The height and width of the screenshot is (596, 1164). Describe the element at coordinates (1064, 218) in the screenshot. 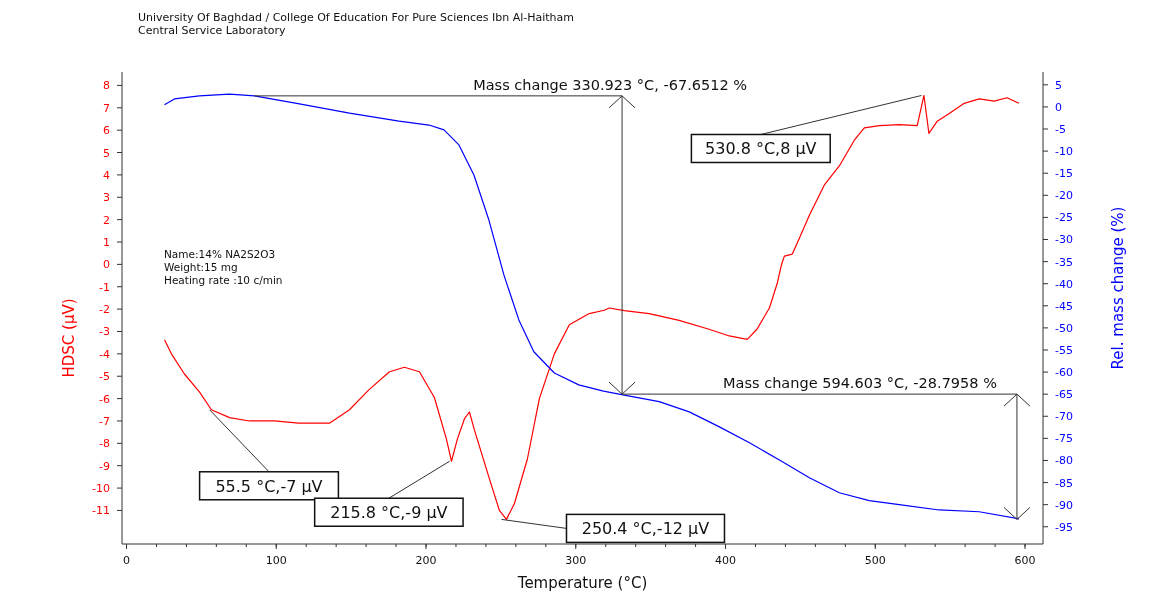

I see `y2-tick-label: -25` at that location.